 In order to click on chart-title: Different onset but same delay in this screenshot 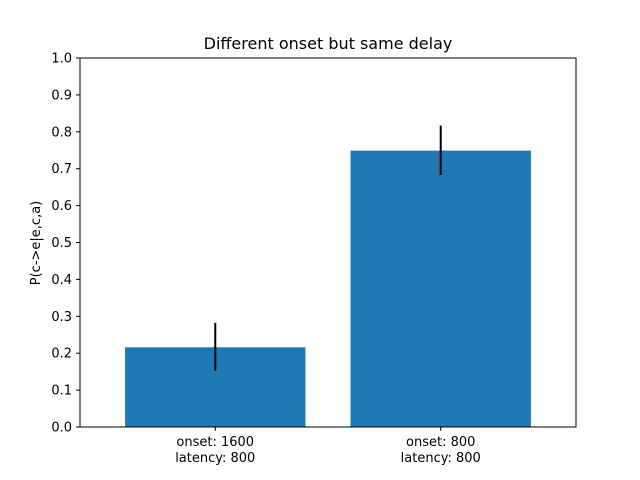, I will do `click(328, 43)`.